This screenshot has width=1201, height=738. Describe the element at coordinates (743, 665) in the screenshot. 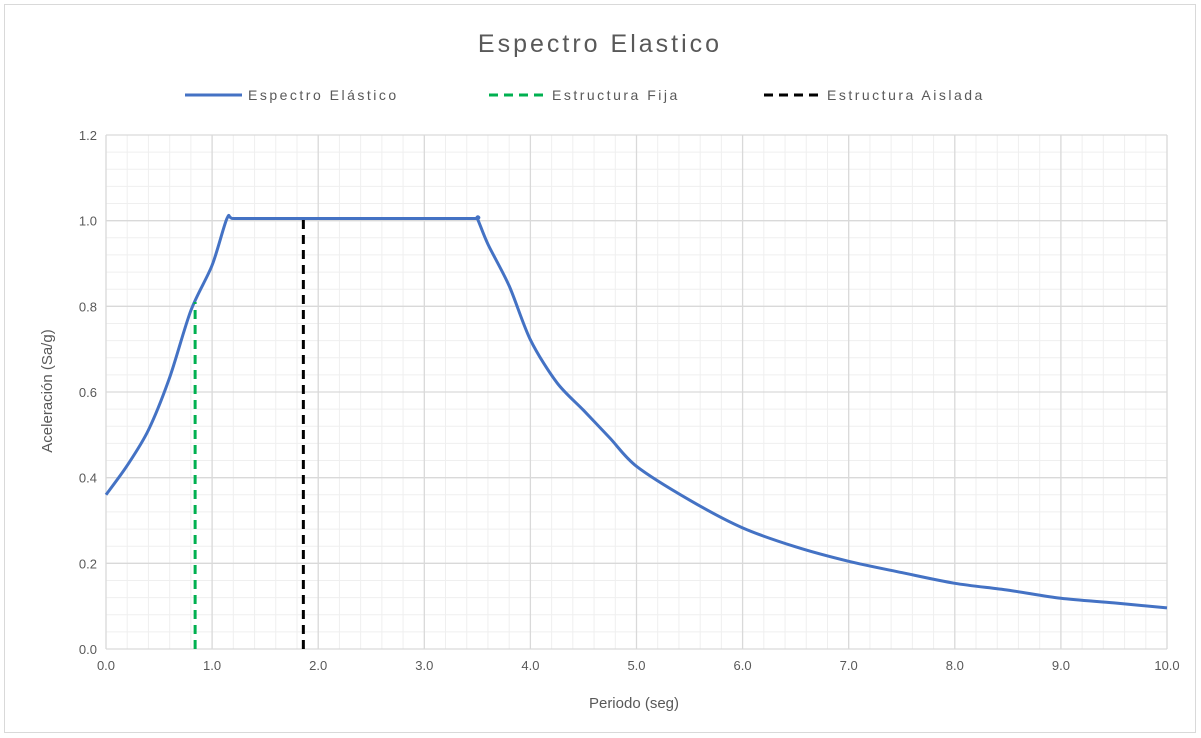

I see `x-tick-label: 6.0` at that location.